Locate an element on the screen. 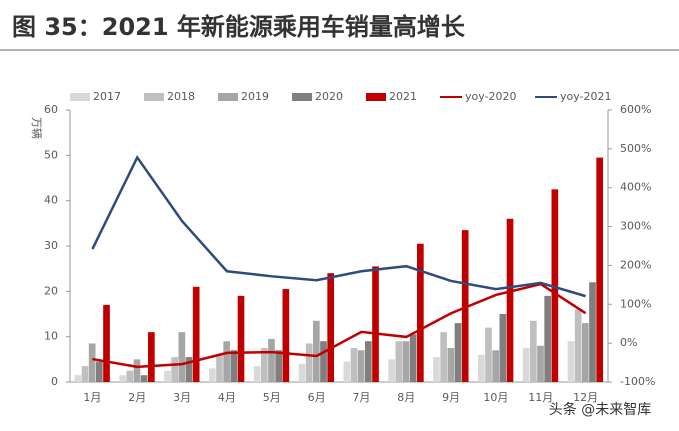 Image resolution: width=679 pixels, height=431 pixels. x-tick-label: 2月 is located at coordinates (137, 397).